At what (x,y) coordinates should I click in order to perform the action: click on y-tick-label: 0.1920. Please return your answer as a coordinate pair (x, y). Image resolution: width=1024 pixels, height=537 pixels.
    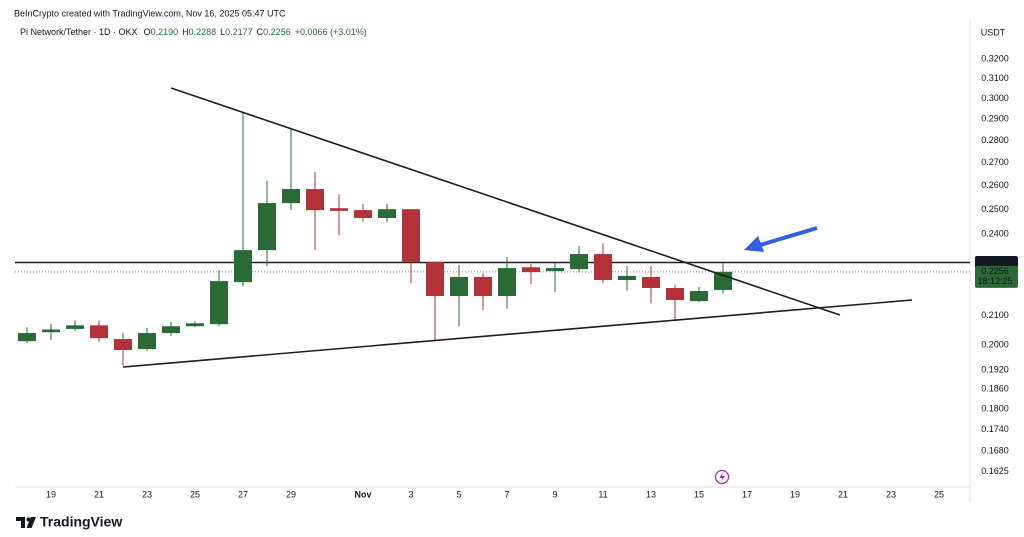
    Looking at the image, I should click on (995, 369).